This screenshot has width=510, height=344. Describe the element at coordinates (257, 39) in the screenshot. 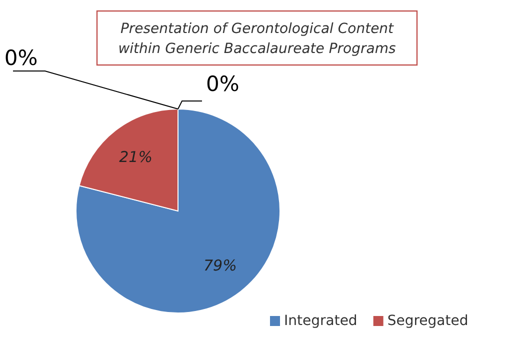

I see `chart-title: Presentation of Gerontological Content within Generic Baccalaureate Programs` at that location.